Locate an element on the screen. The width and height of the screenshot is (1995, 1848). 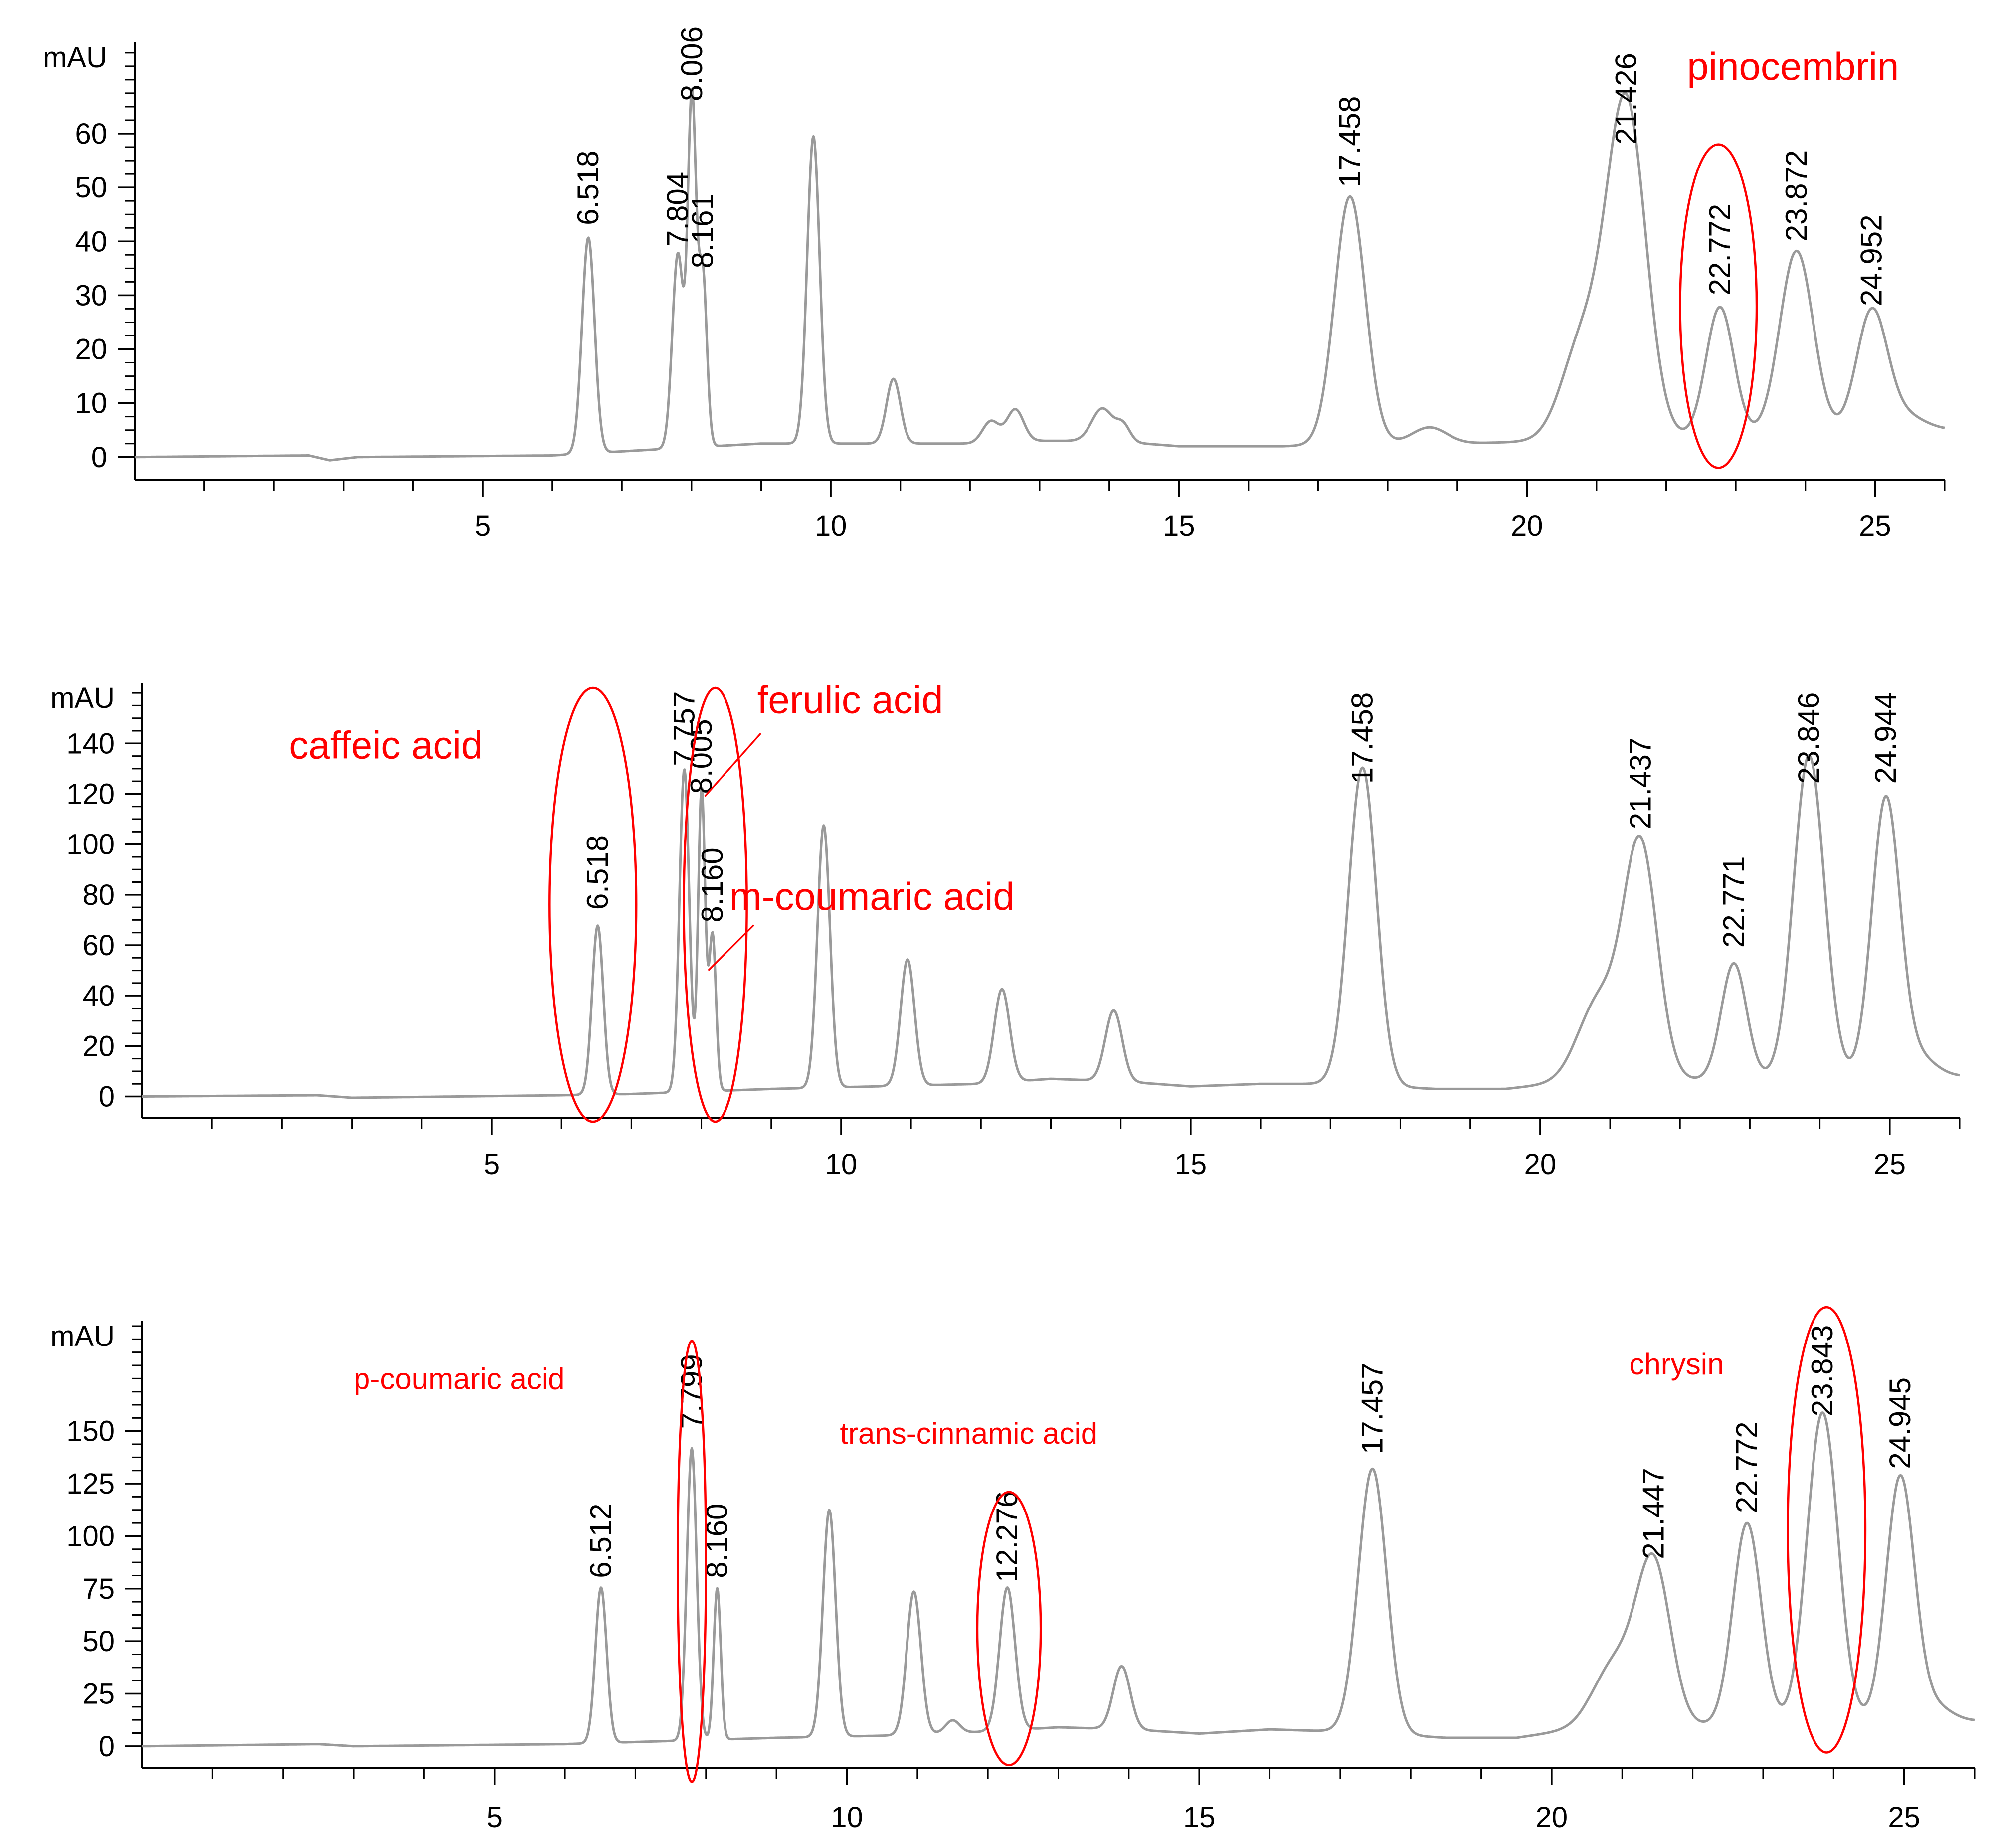
compound-annotation: trans-cinnamic acid is located at coordinates (968, 1433).